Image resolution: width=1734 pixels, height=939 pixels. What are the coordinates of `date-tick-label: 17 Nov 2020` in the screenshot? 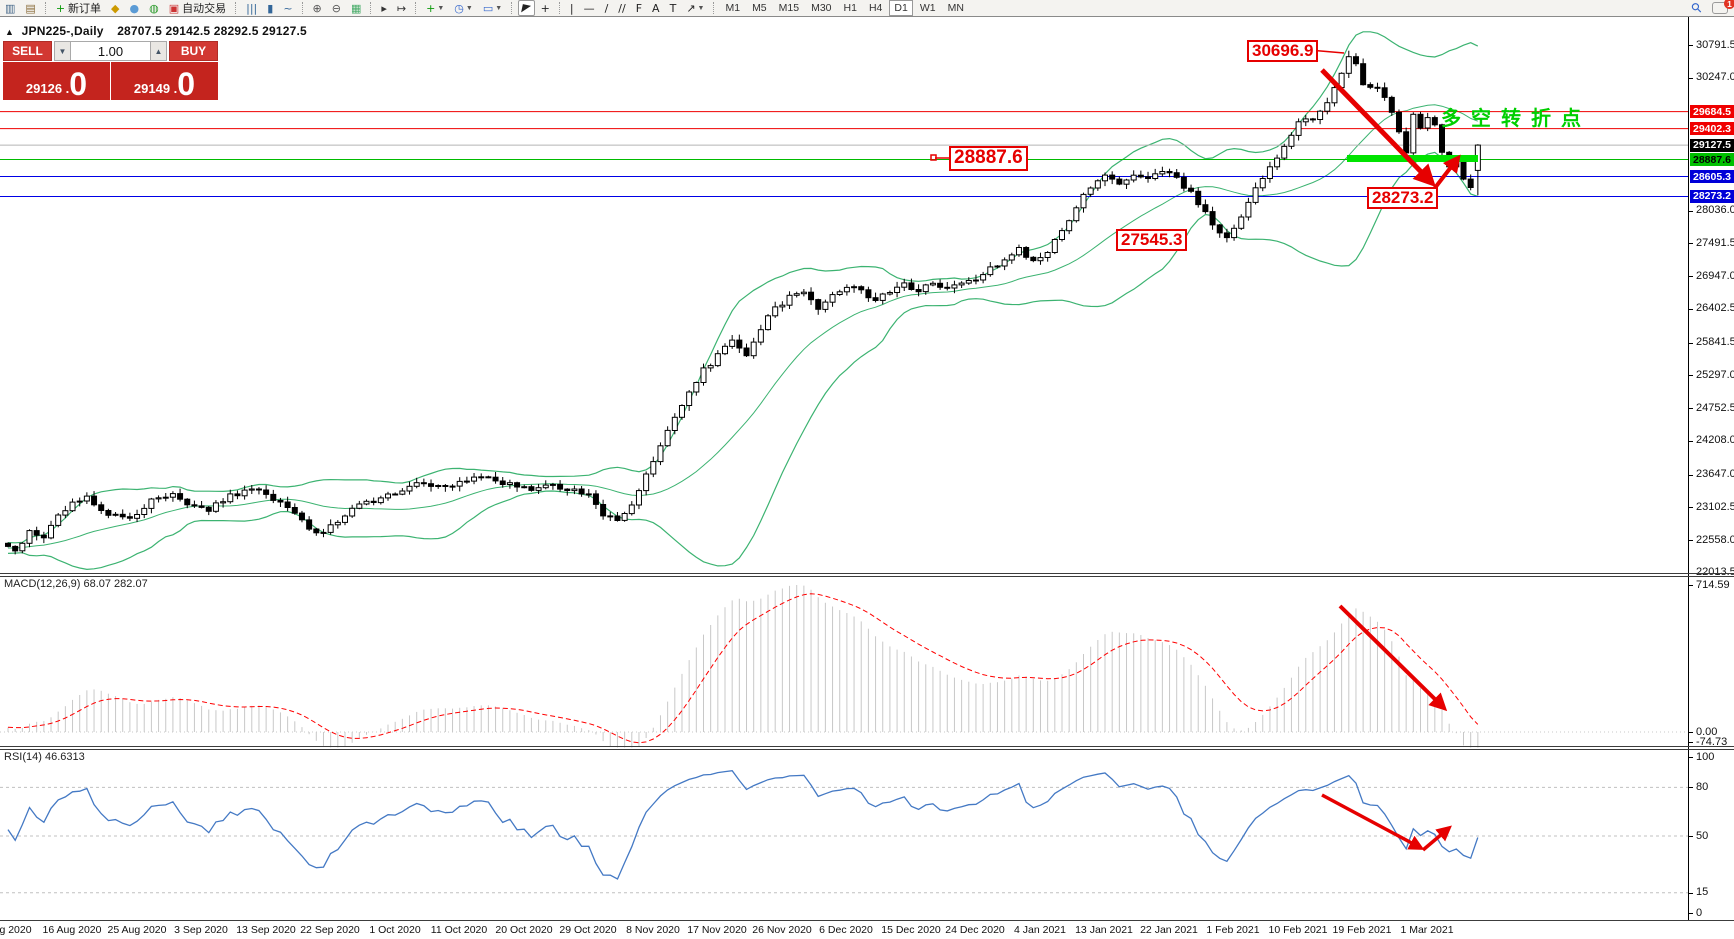 It's located at (717, 930).